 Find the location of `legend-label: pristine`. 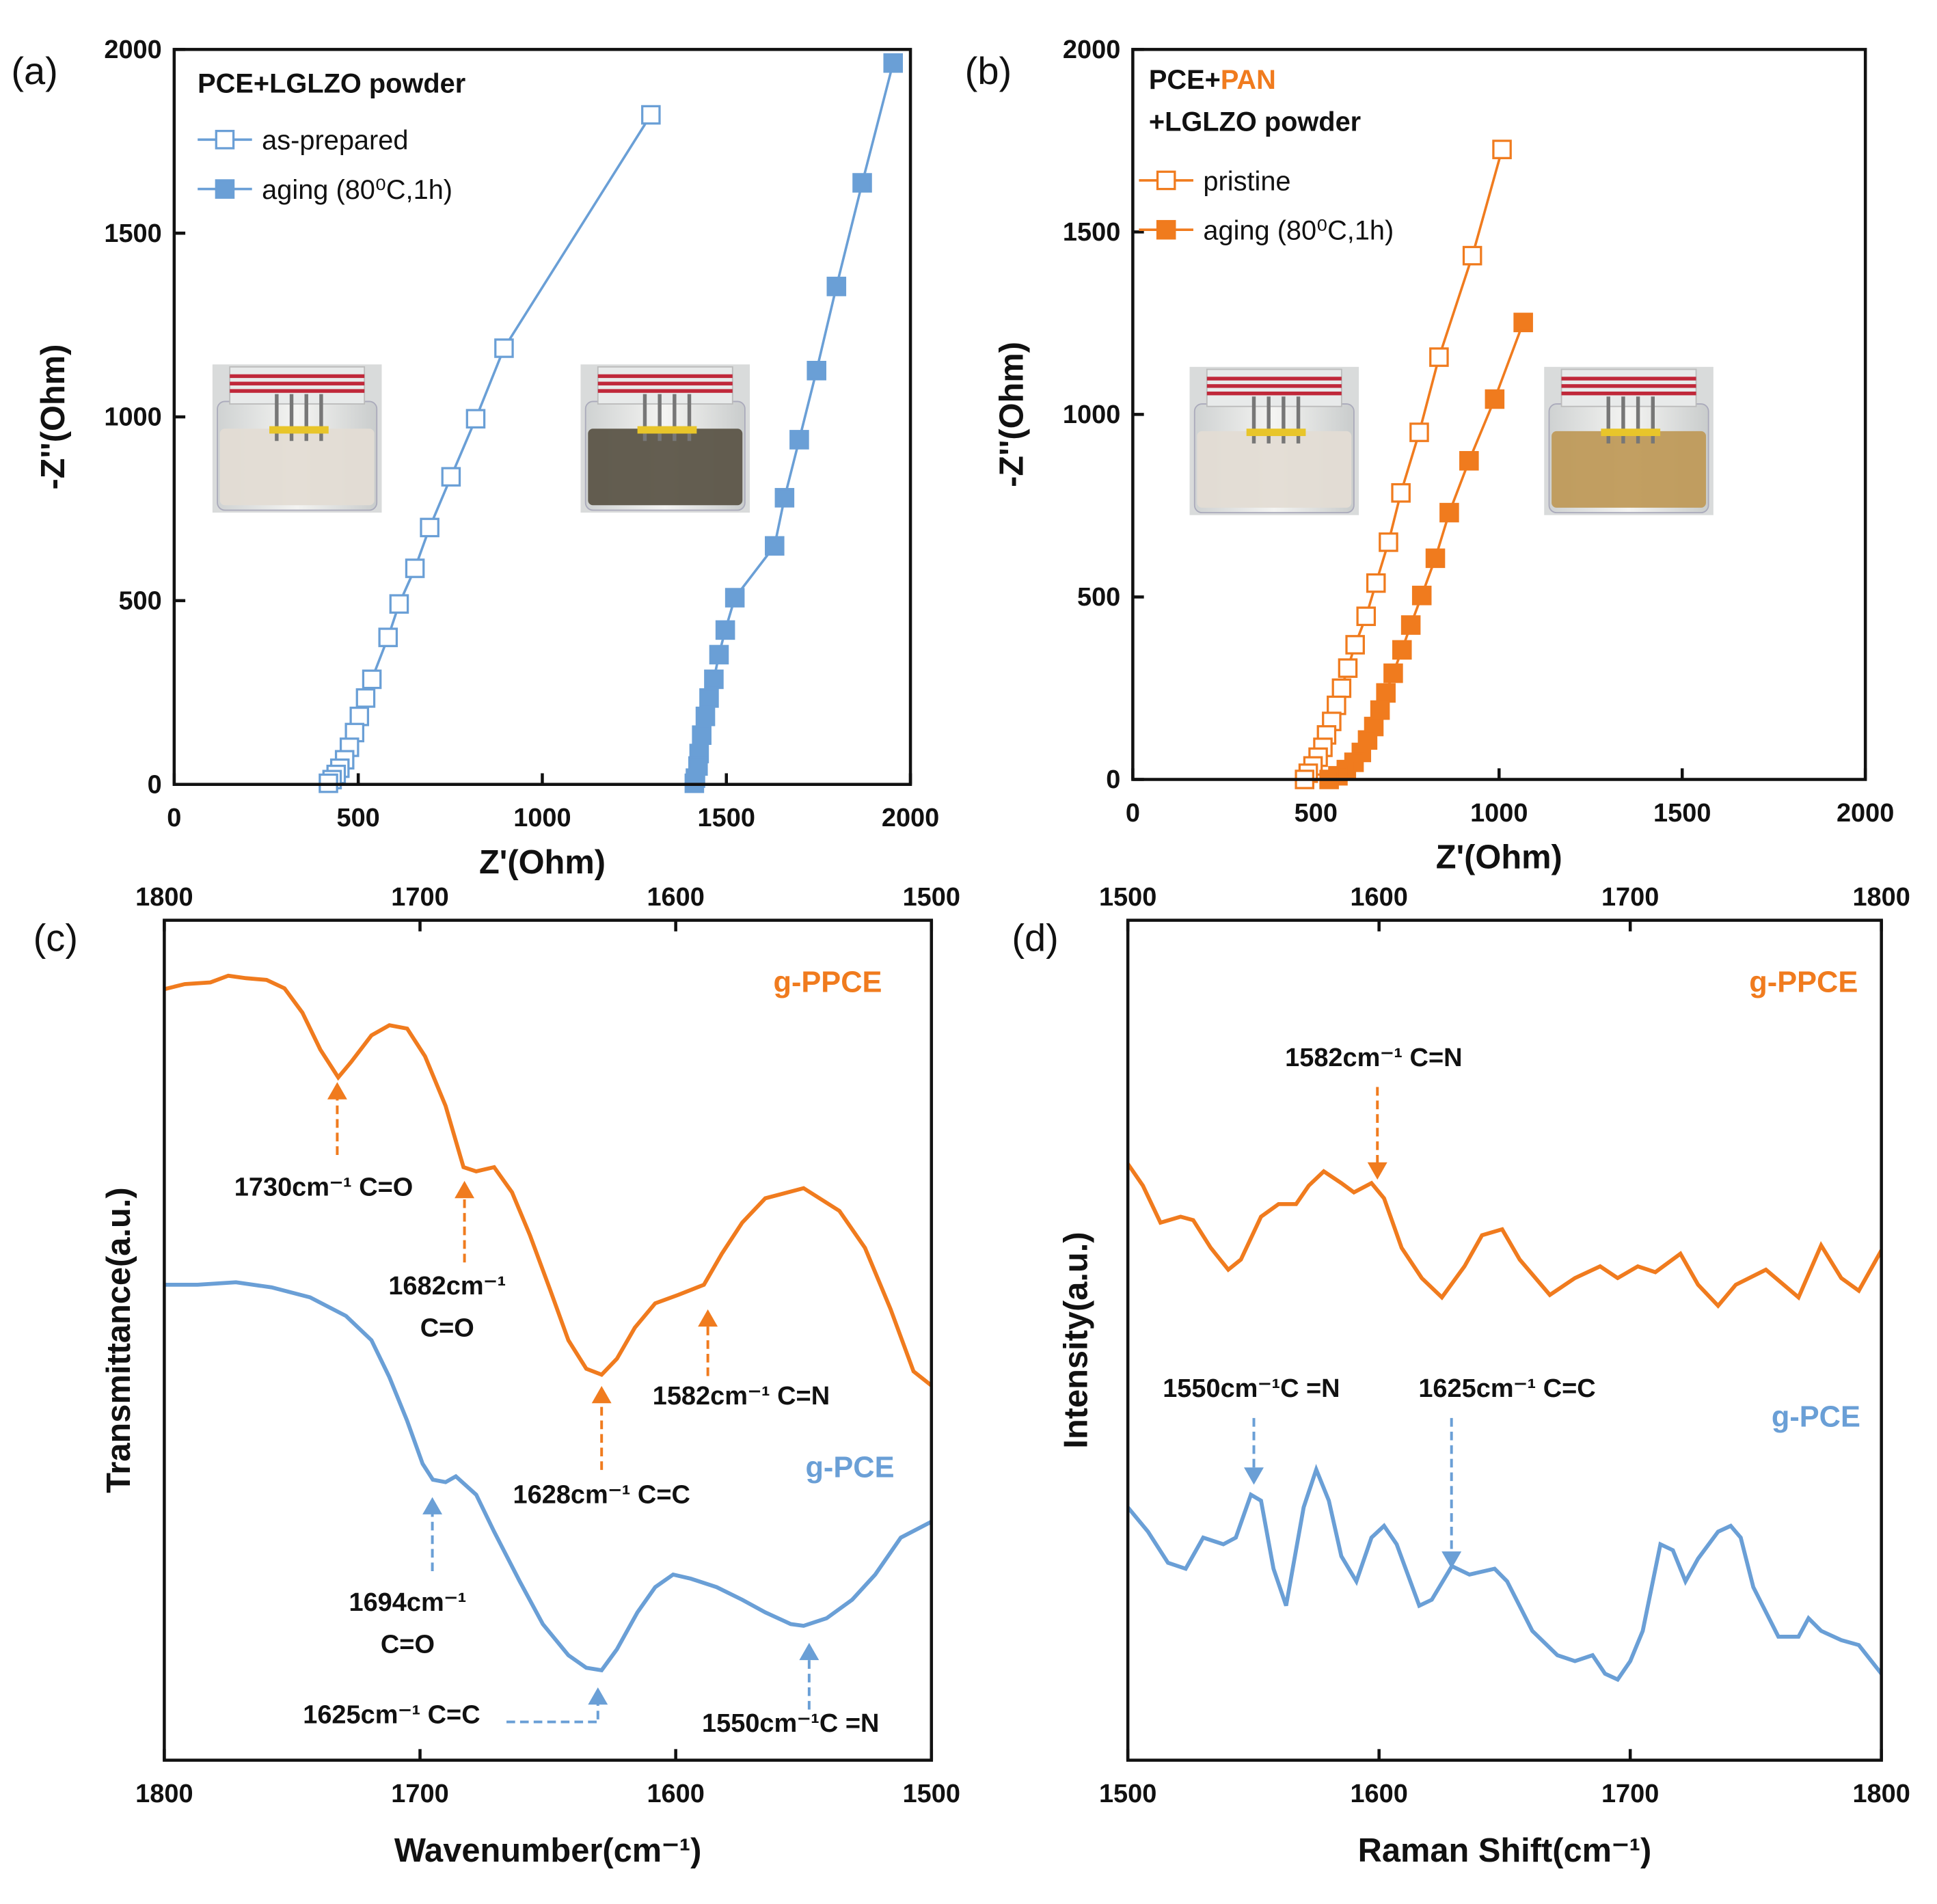

legend-label: pristine is located at coordinates (1246, 181).